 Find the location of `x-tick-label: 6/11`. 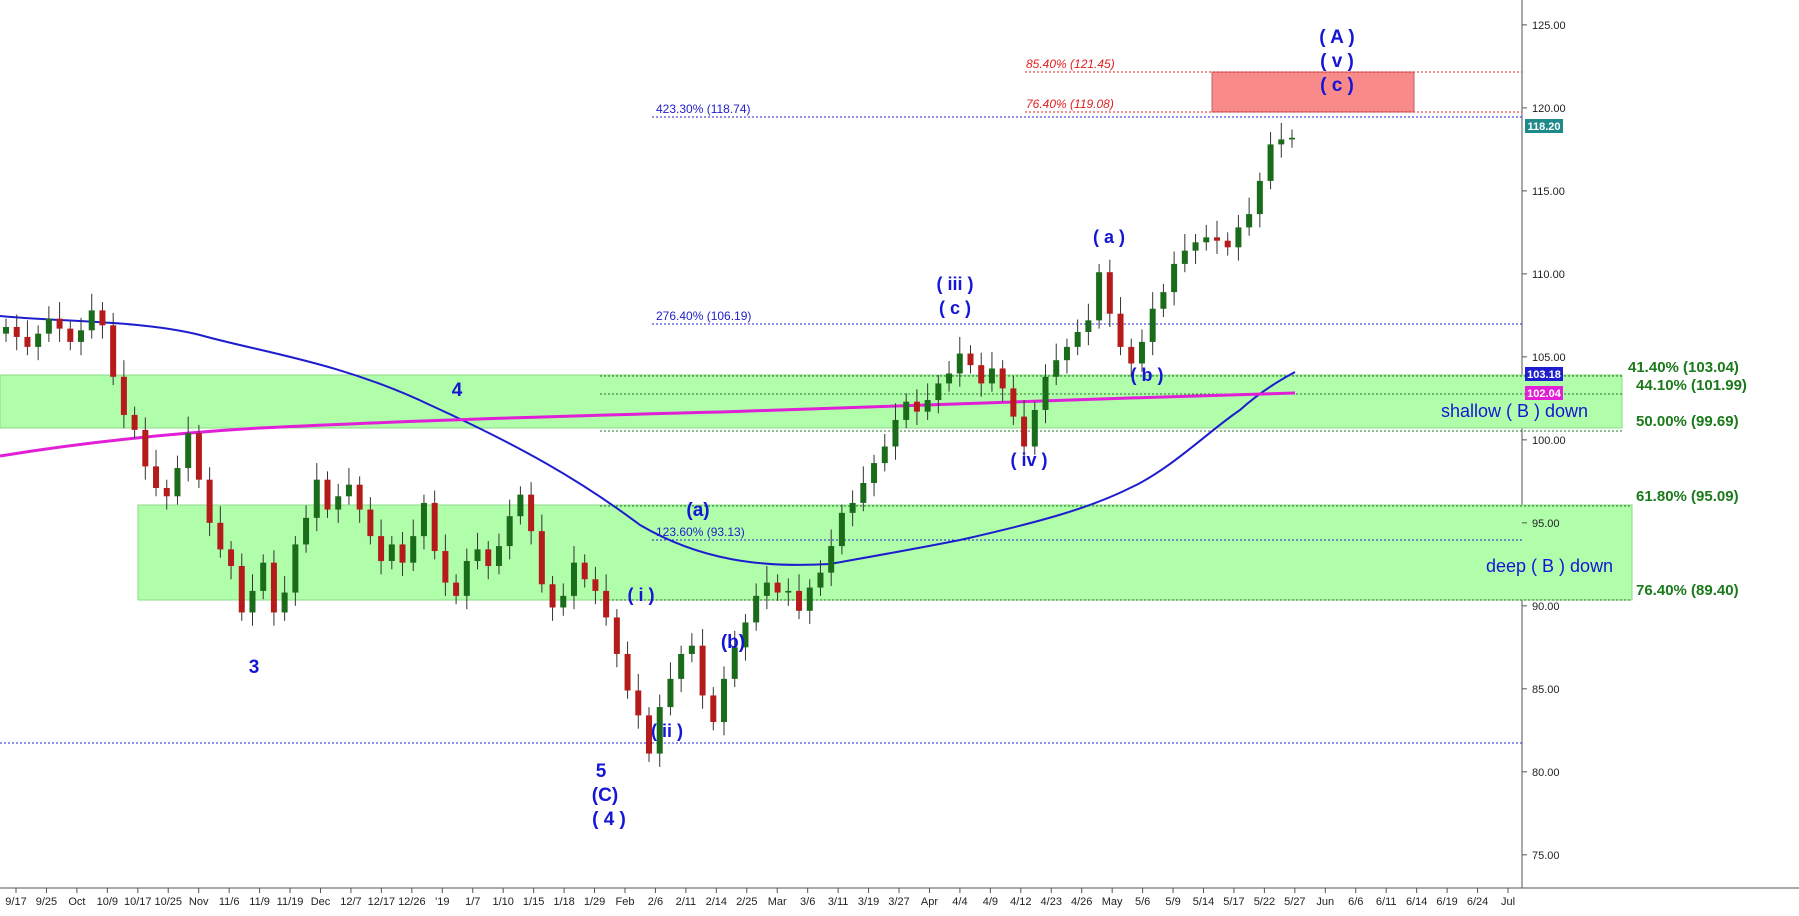

x-tick-label: 6/11 is located at coordinates (1386, 902).